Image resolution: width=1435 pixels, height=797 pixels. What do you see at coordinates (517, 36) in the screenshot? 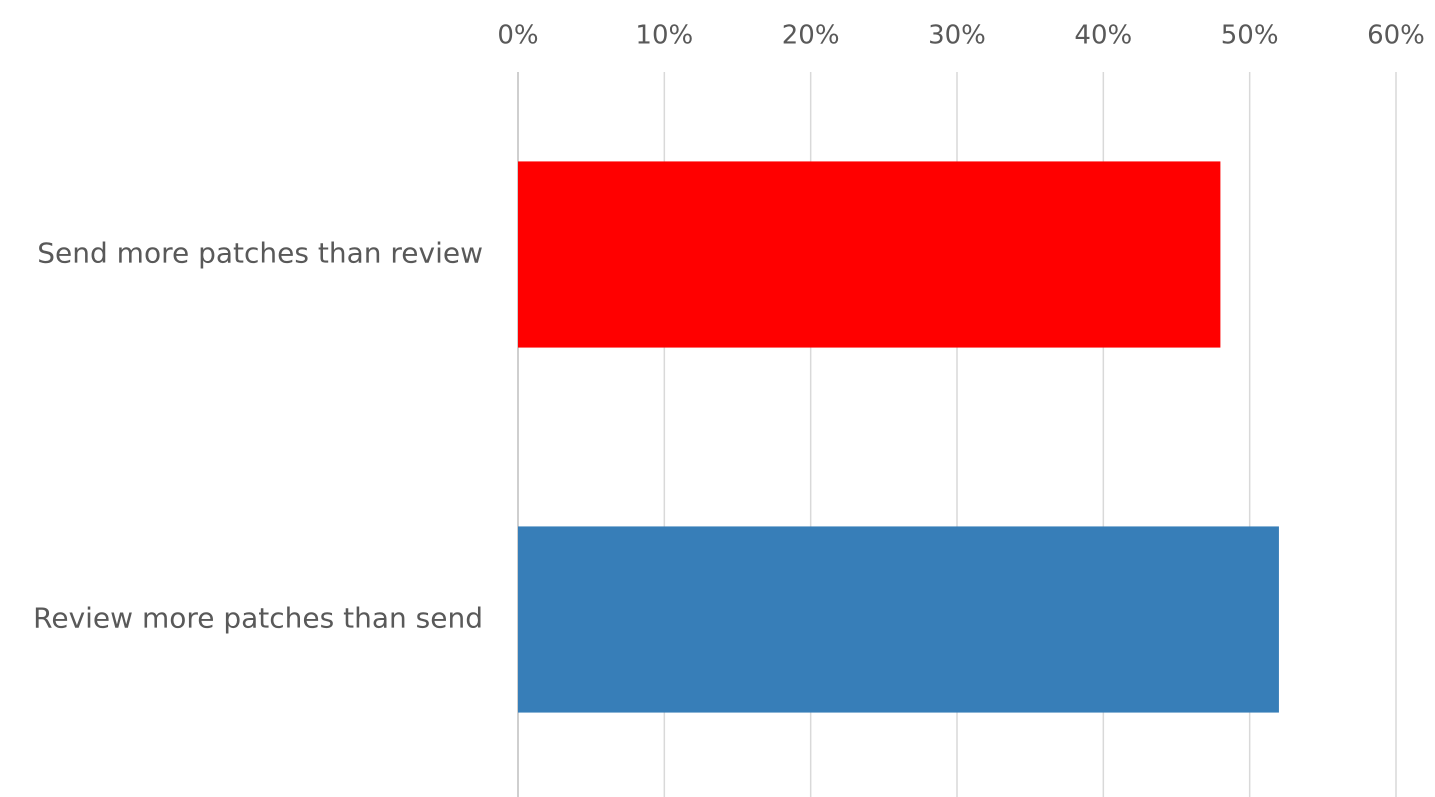
I see `x-tick-label: 0%` at bounding box center [517, 36].